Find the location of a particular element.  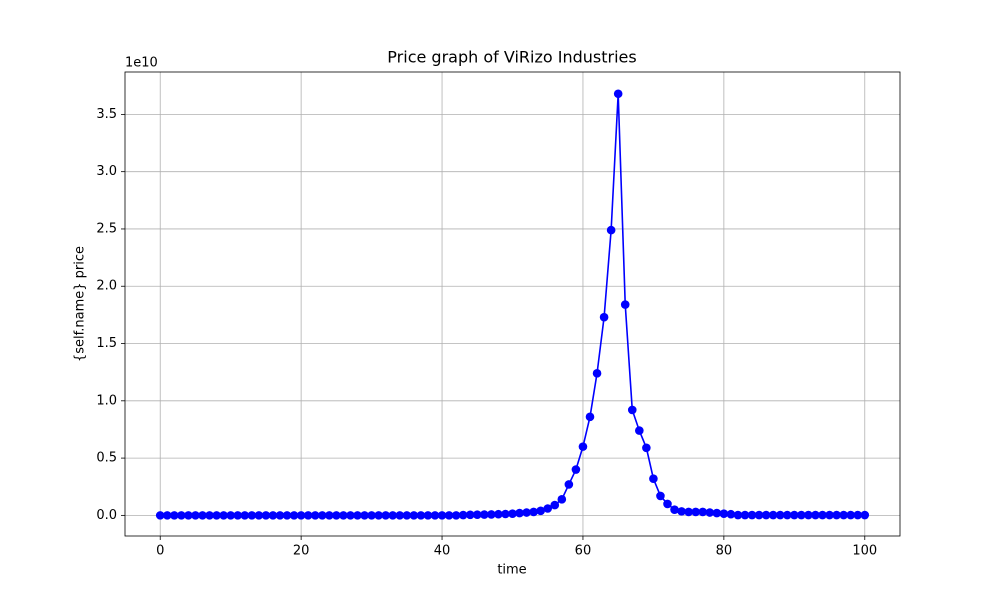

y-tick-label: 2.5 is located at coordinates (106, 228).